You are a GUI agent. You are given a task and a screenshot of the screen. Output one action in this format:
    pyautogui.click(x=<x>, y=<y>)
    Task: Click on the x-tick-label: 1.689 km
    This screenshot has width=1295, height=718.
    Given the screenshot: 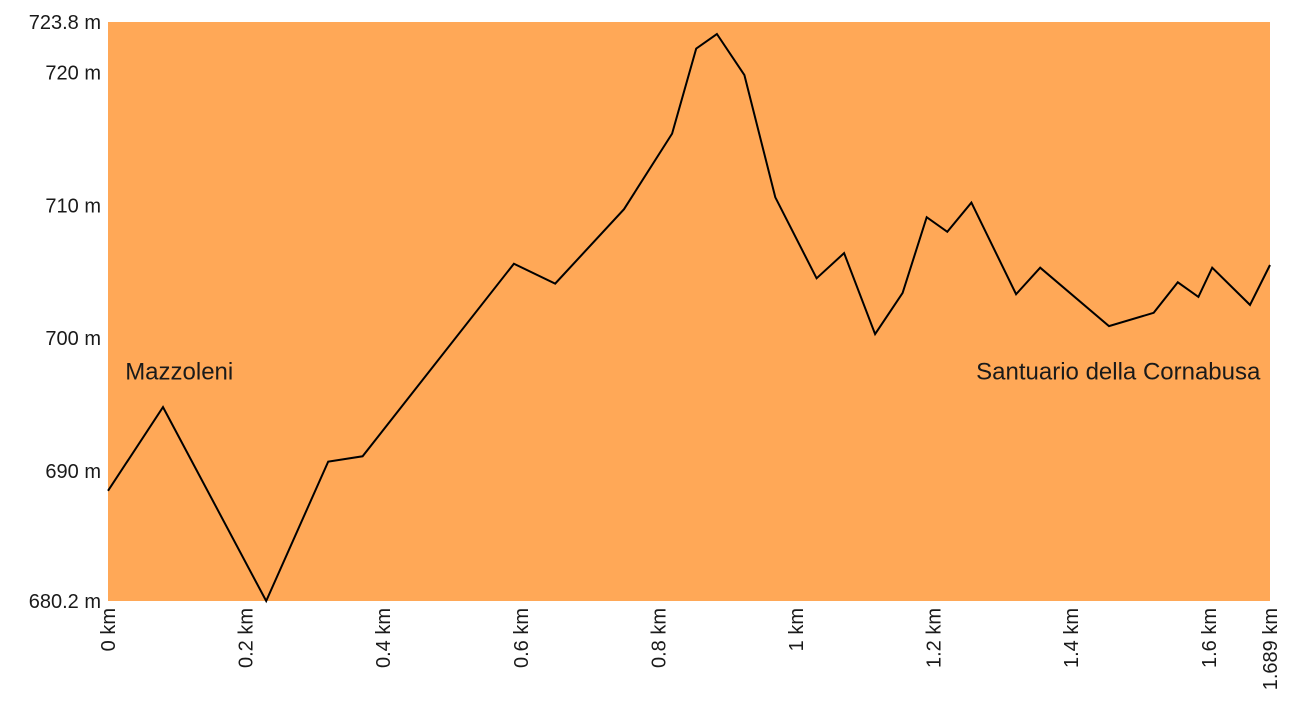 What is the action you would take?
    pyautogui.click(x=1271, y=649)
    